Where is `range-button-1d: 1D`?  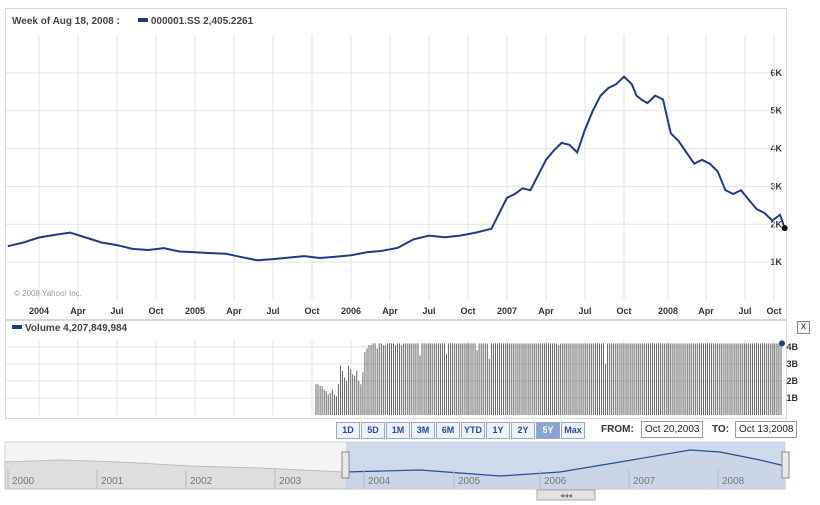
range-button-1d: 1D is located at coordinates (348, 430).